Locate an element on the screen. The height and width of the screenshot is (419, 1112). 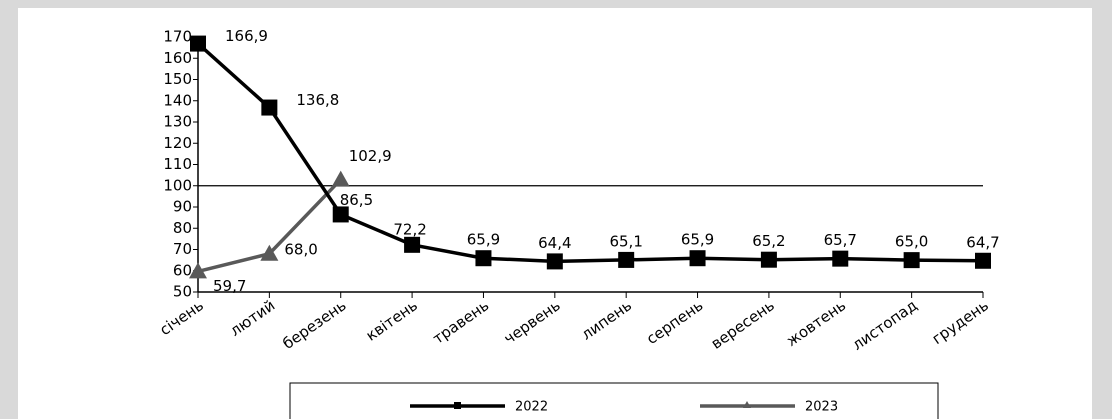
x-tick-label: грудень is located at coordinates (960, 322).